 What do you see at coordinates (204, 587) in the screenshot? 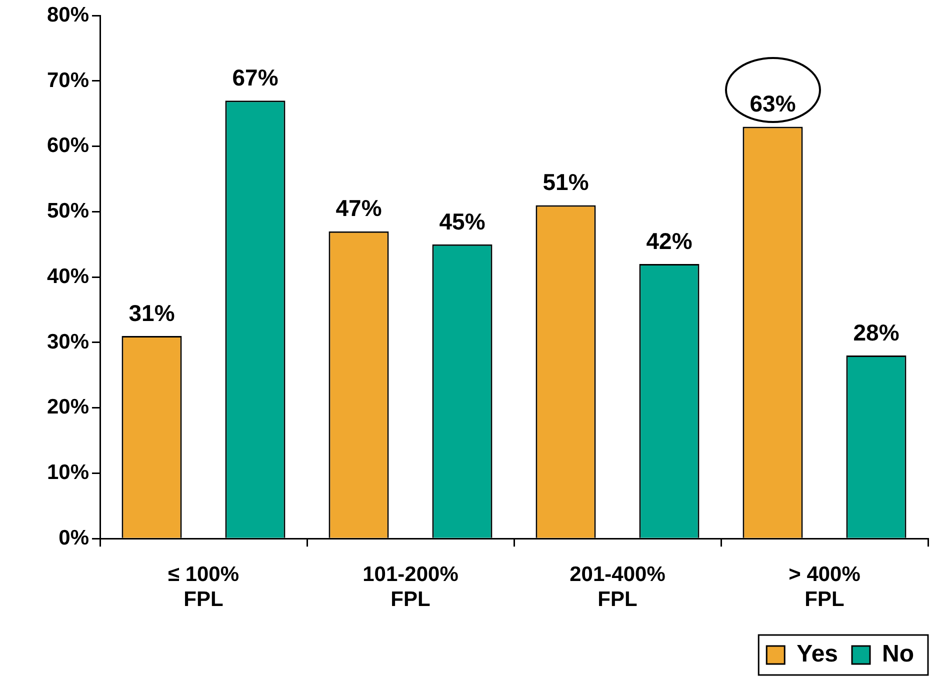
I see `x-tick-label: ≤ 100% FPL` at bounding box center [204, 587].